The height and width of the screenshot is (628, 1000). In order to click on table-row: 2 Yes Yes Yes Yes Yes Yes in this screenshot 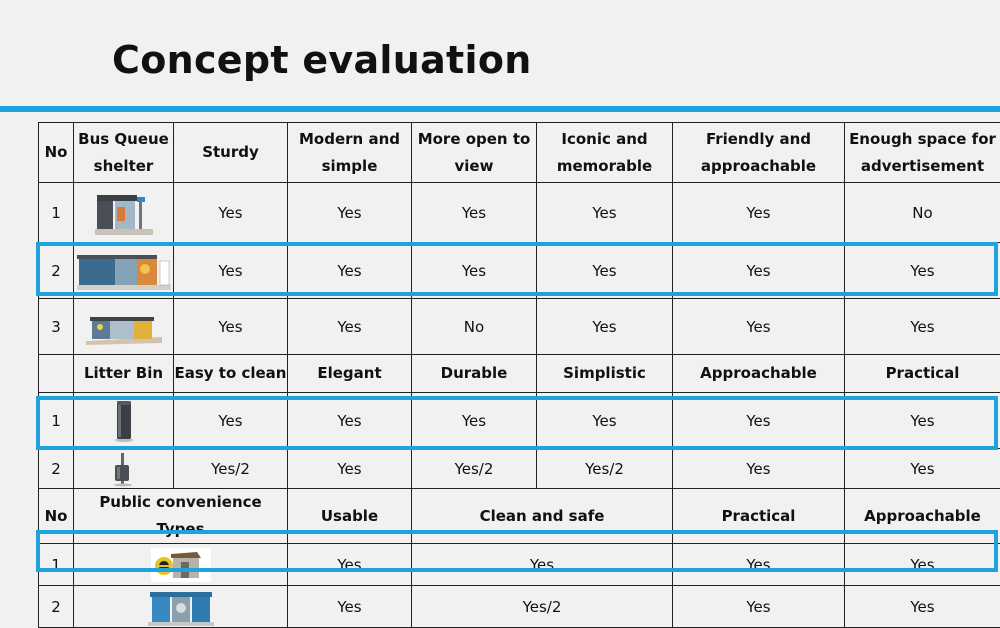, I will do `click(519, 271)`.